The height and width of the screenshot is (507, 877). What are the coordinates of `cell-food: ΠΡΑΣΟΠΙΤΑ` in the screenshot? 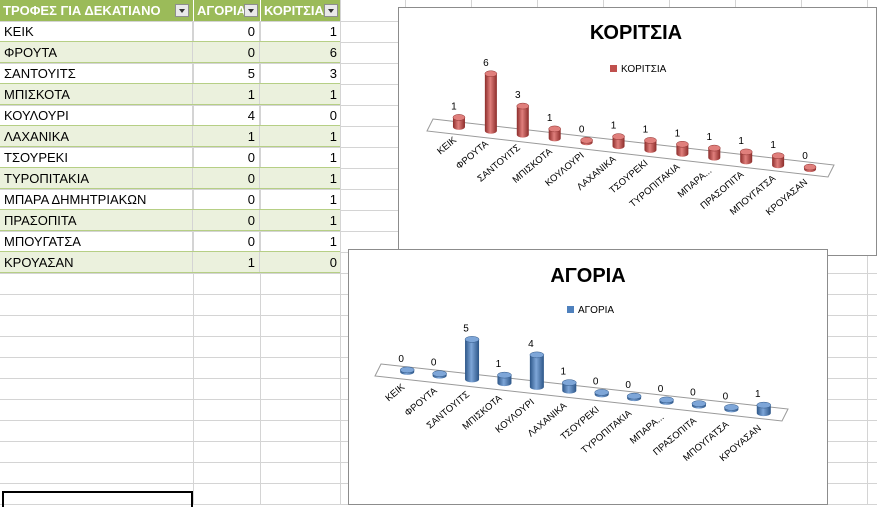 It's located at (96, 220).